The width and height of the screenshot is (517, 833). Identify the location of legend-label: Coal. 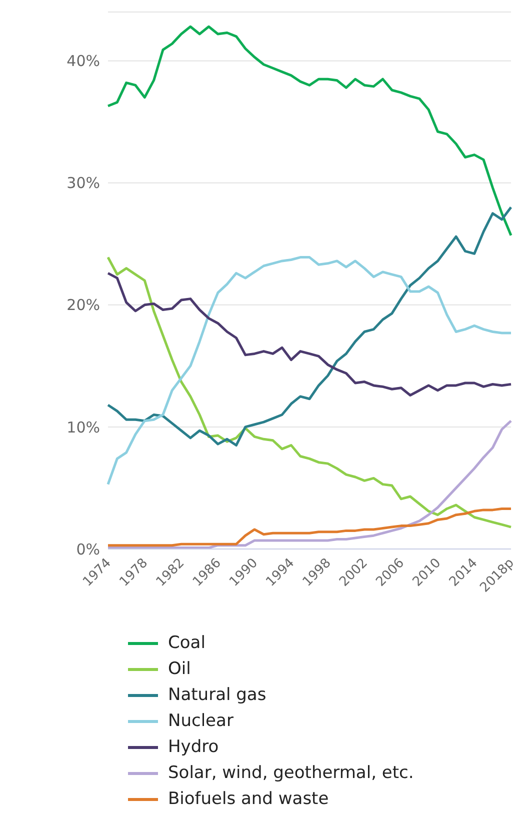
(187, 643).